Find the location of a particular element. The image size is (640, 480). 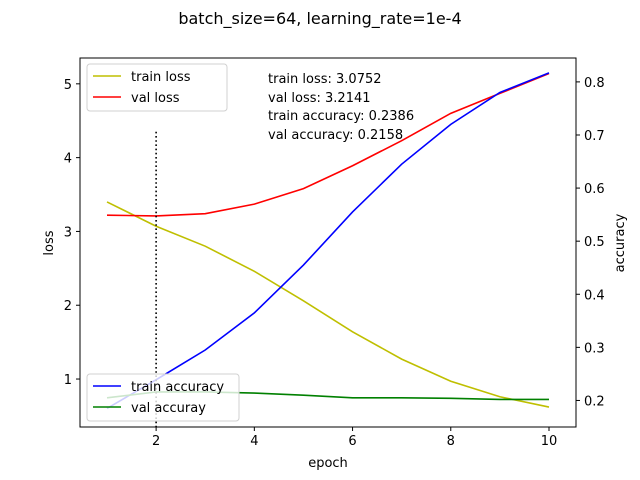

y-axis-left-label: loss is located at coordinates (49, 242).